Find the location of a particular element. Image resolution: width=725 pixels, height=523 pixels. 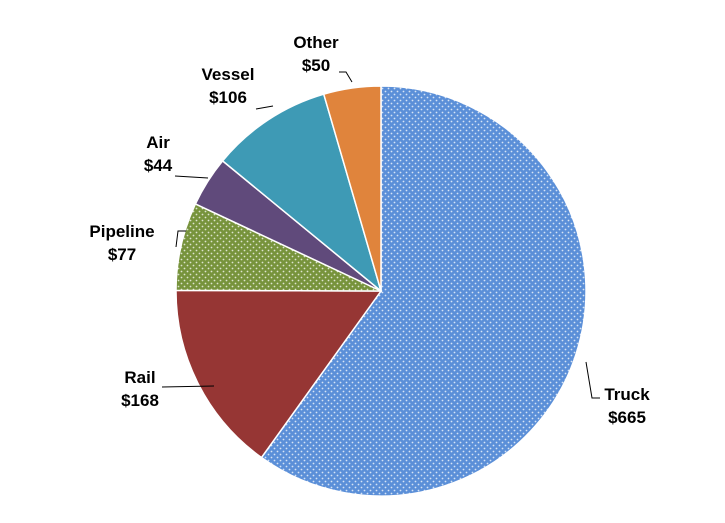

leader-line-air is located at coordinates (191, 177).